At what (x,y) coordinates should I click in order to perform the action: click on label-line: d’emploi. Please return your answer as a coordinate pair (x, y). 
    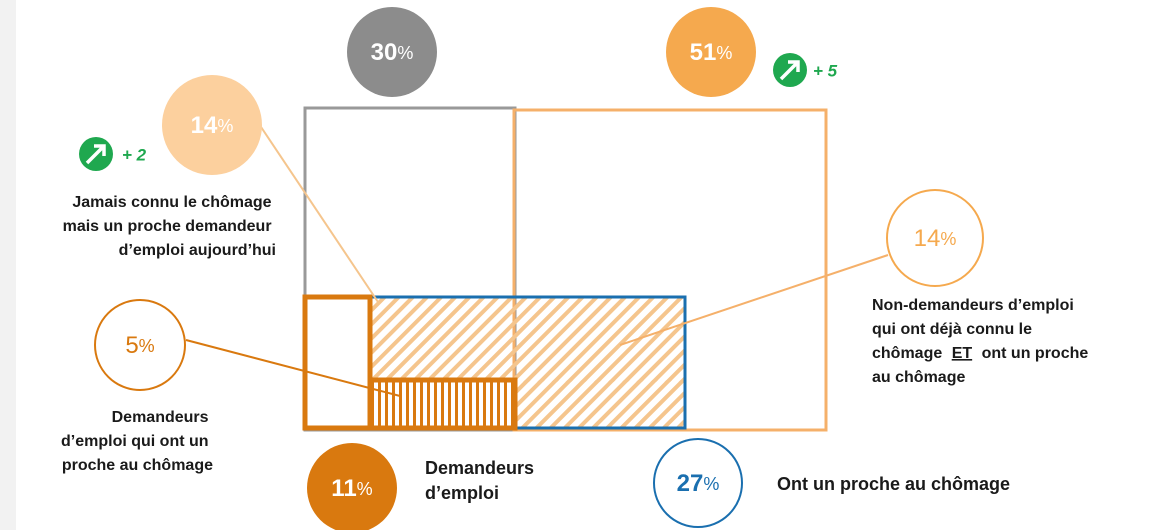
    Looking at the image, I should click on (462, 493).